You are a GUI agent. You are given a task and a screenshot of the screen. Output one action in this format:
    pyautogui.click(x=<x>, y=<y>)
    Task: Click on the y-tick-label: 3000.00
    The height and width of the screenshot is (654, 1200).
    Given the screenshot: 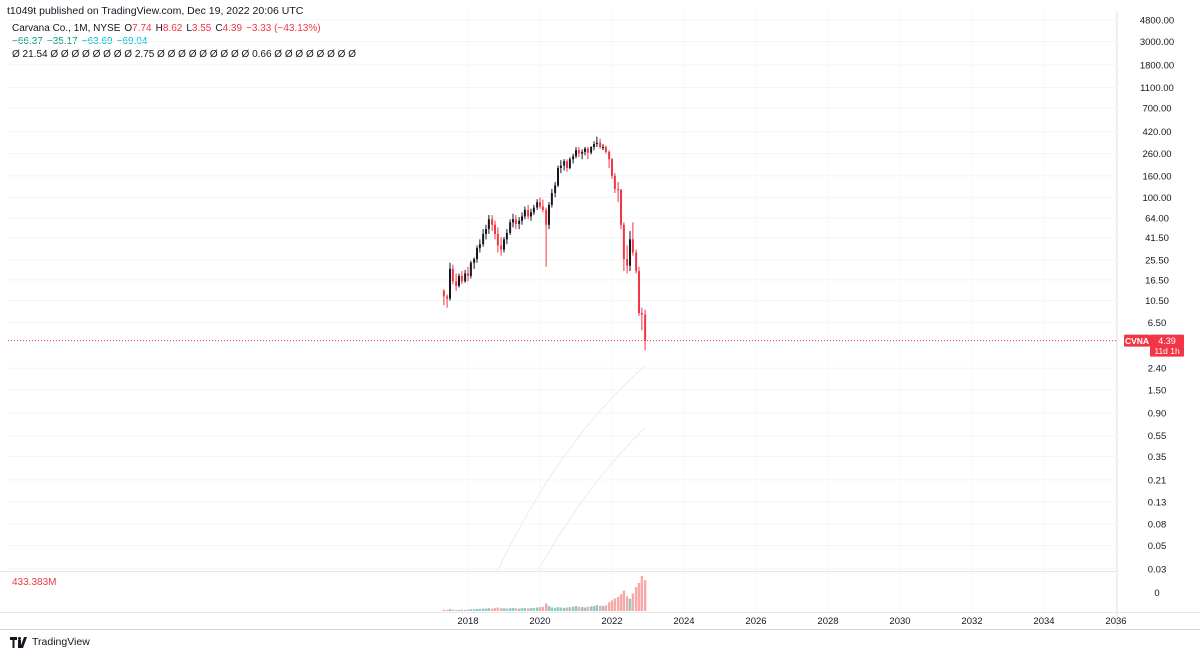 What is the action you would take?
    pyautogui.click(x=1157, y=42)
    